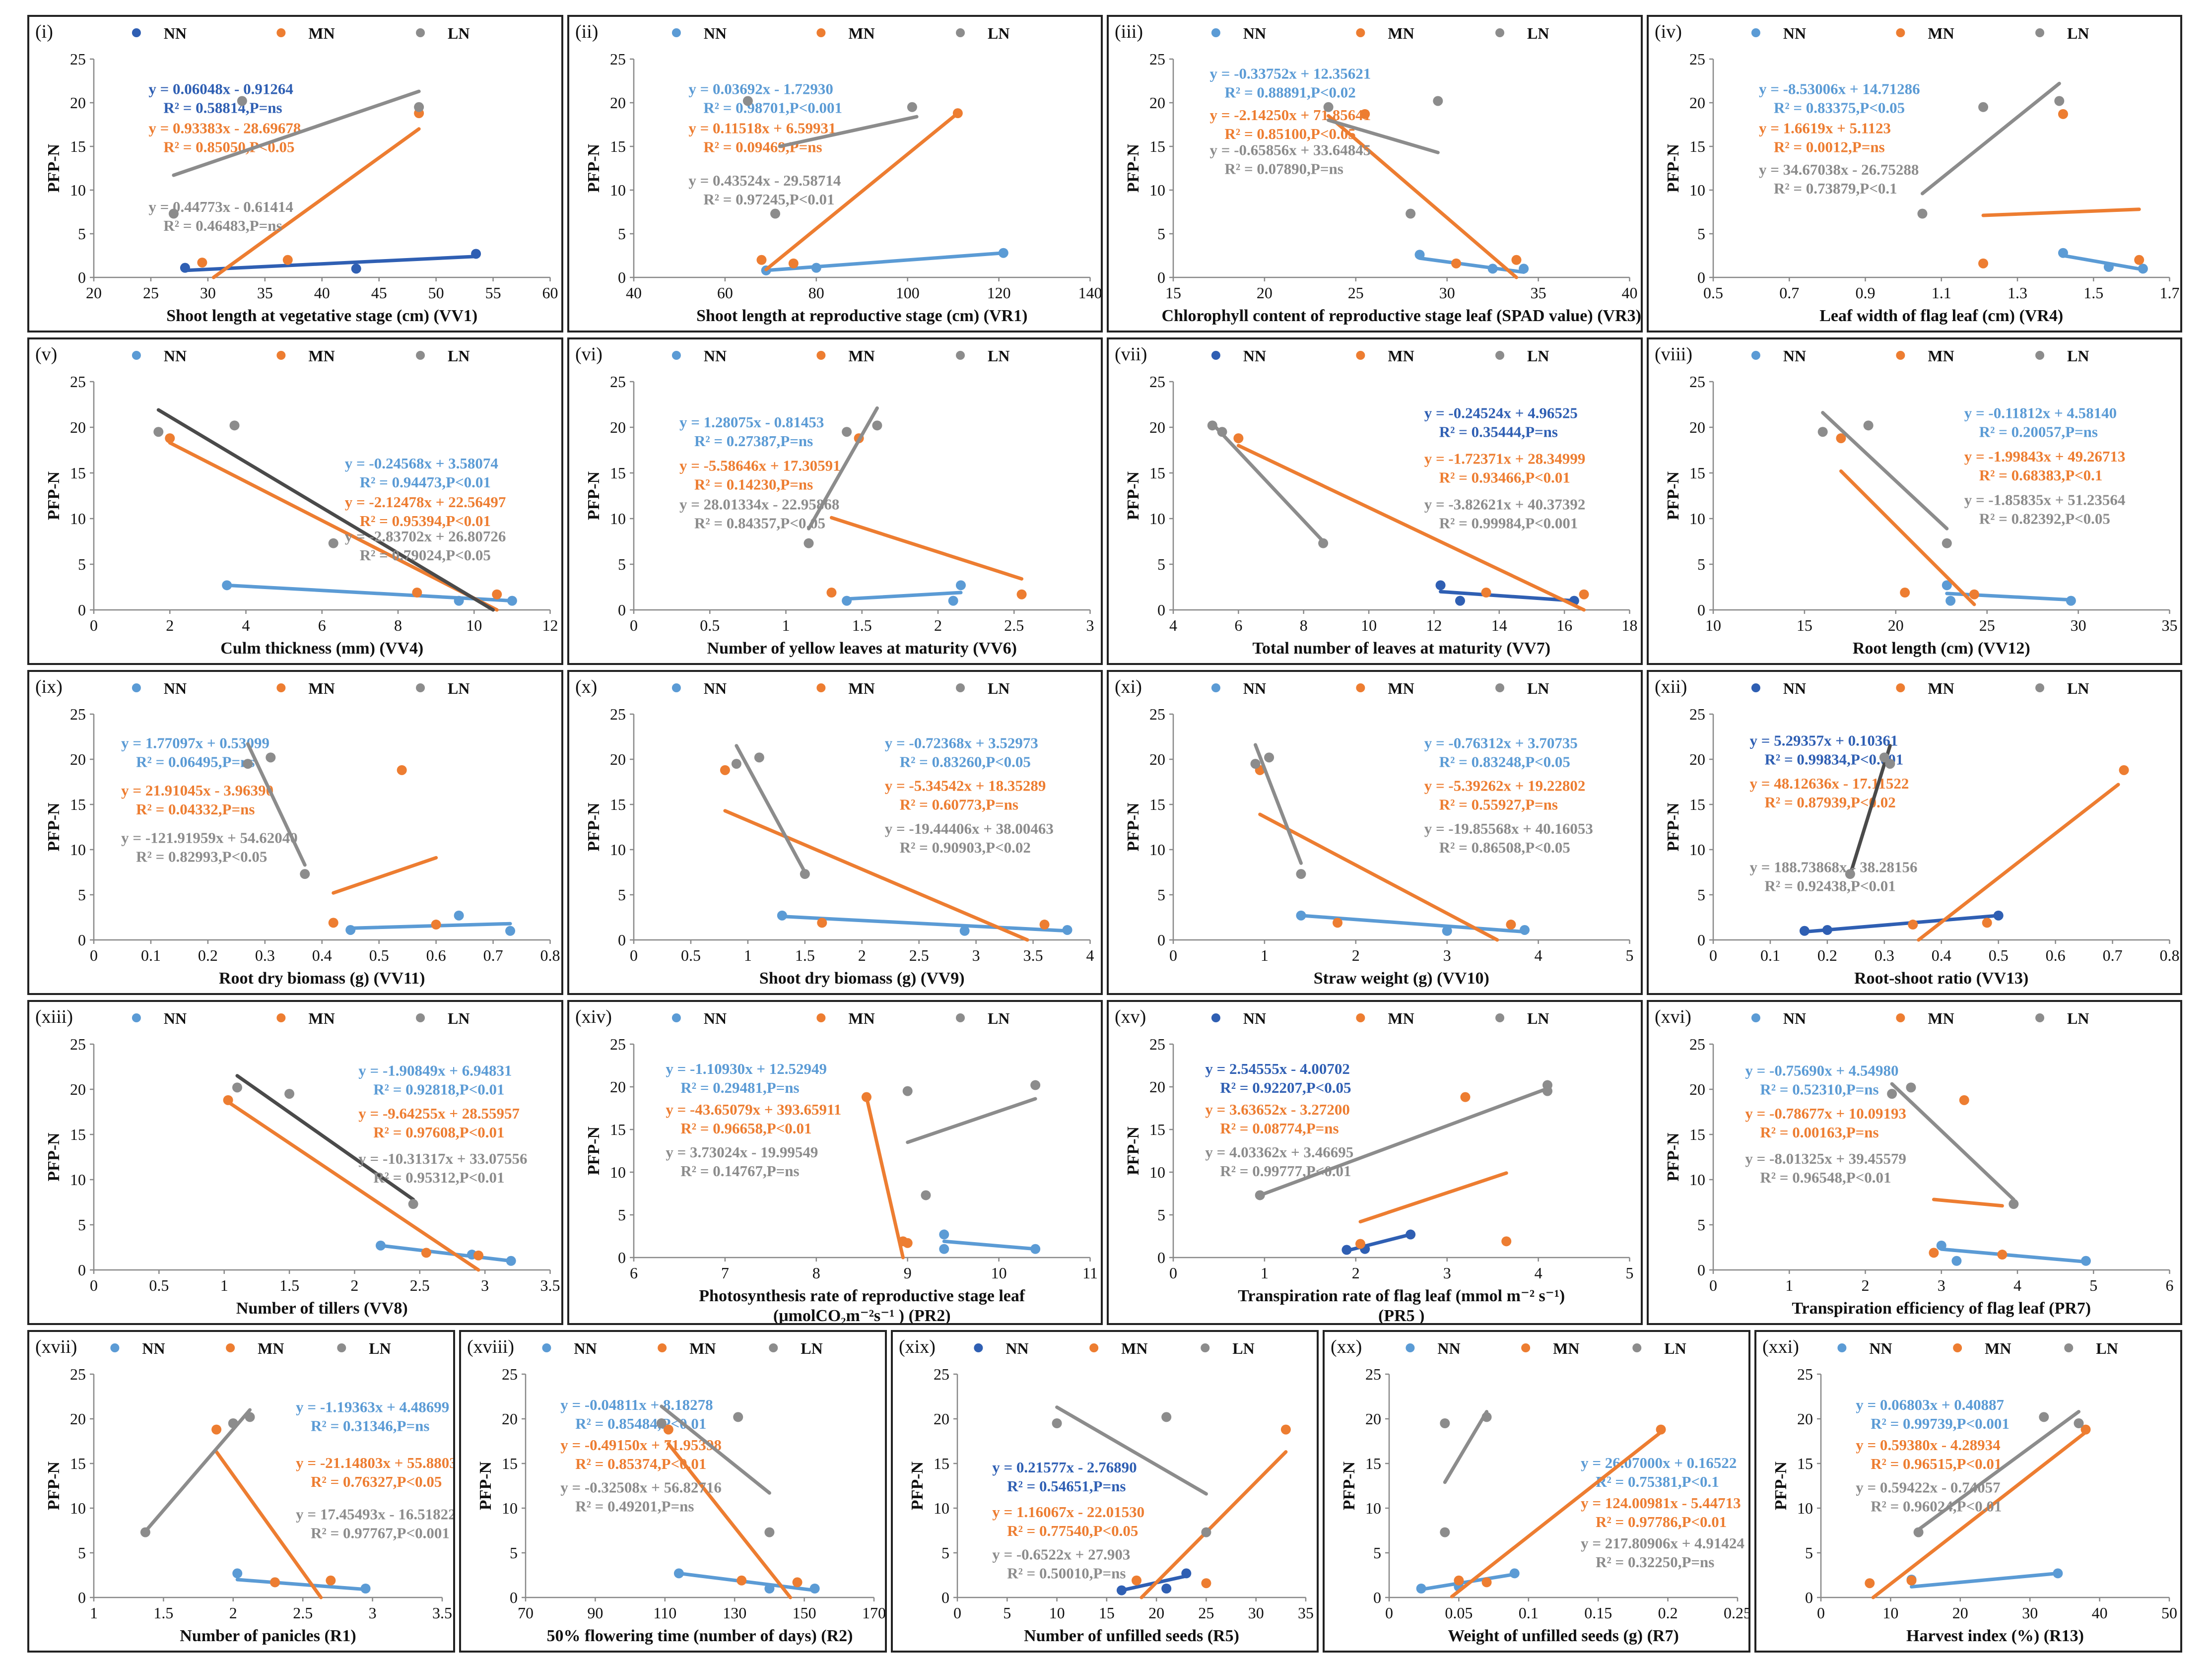 This screenshot has width=2212, height=1661. I want to click on equation-mn: y = -9.64255x + 28.55957, so click(439, 1113).